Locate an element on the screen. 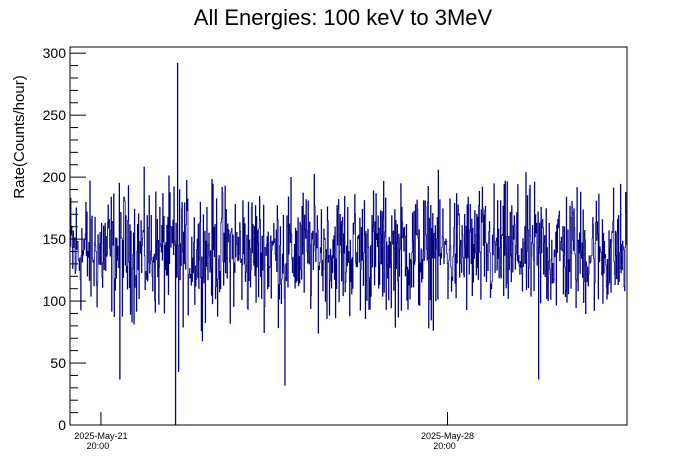 Image resolution: width=696 pixels, height=472 pixels. y-tick-label: 300 is located at coordinates (55, 53).